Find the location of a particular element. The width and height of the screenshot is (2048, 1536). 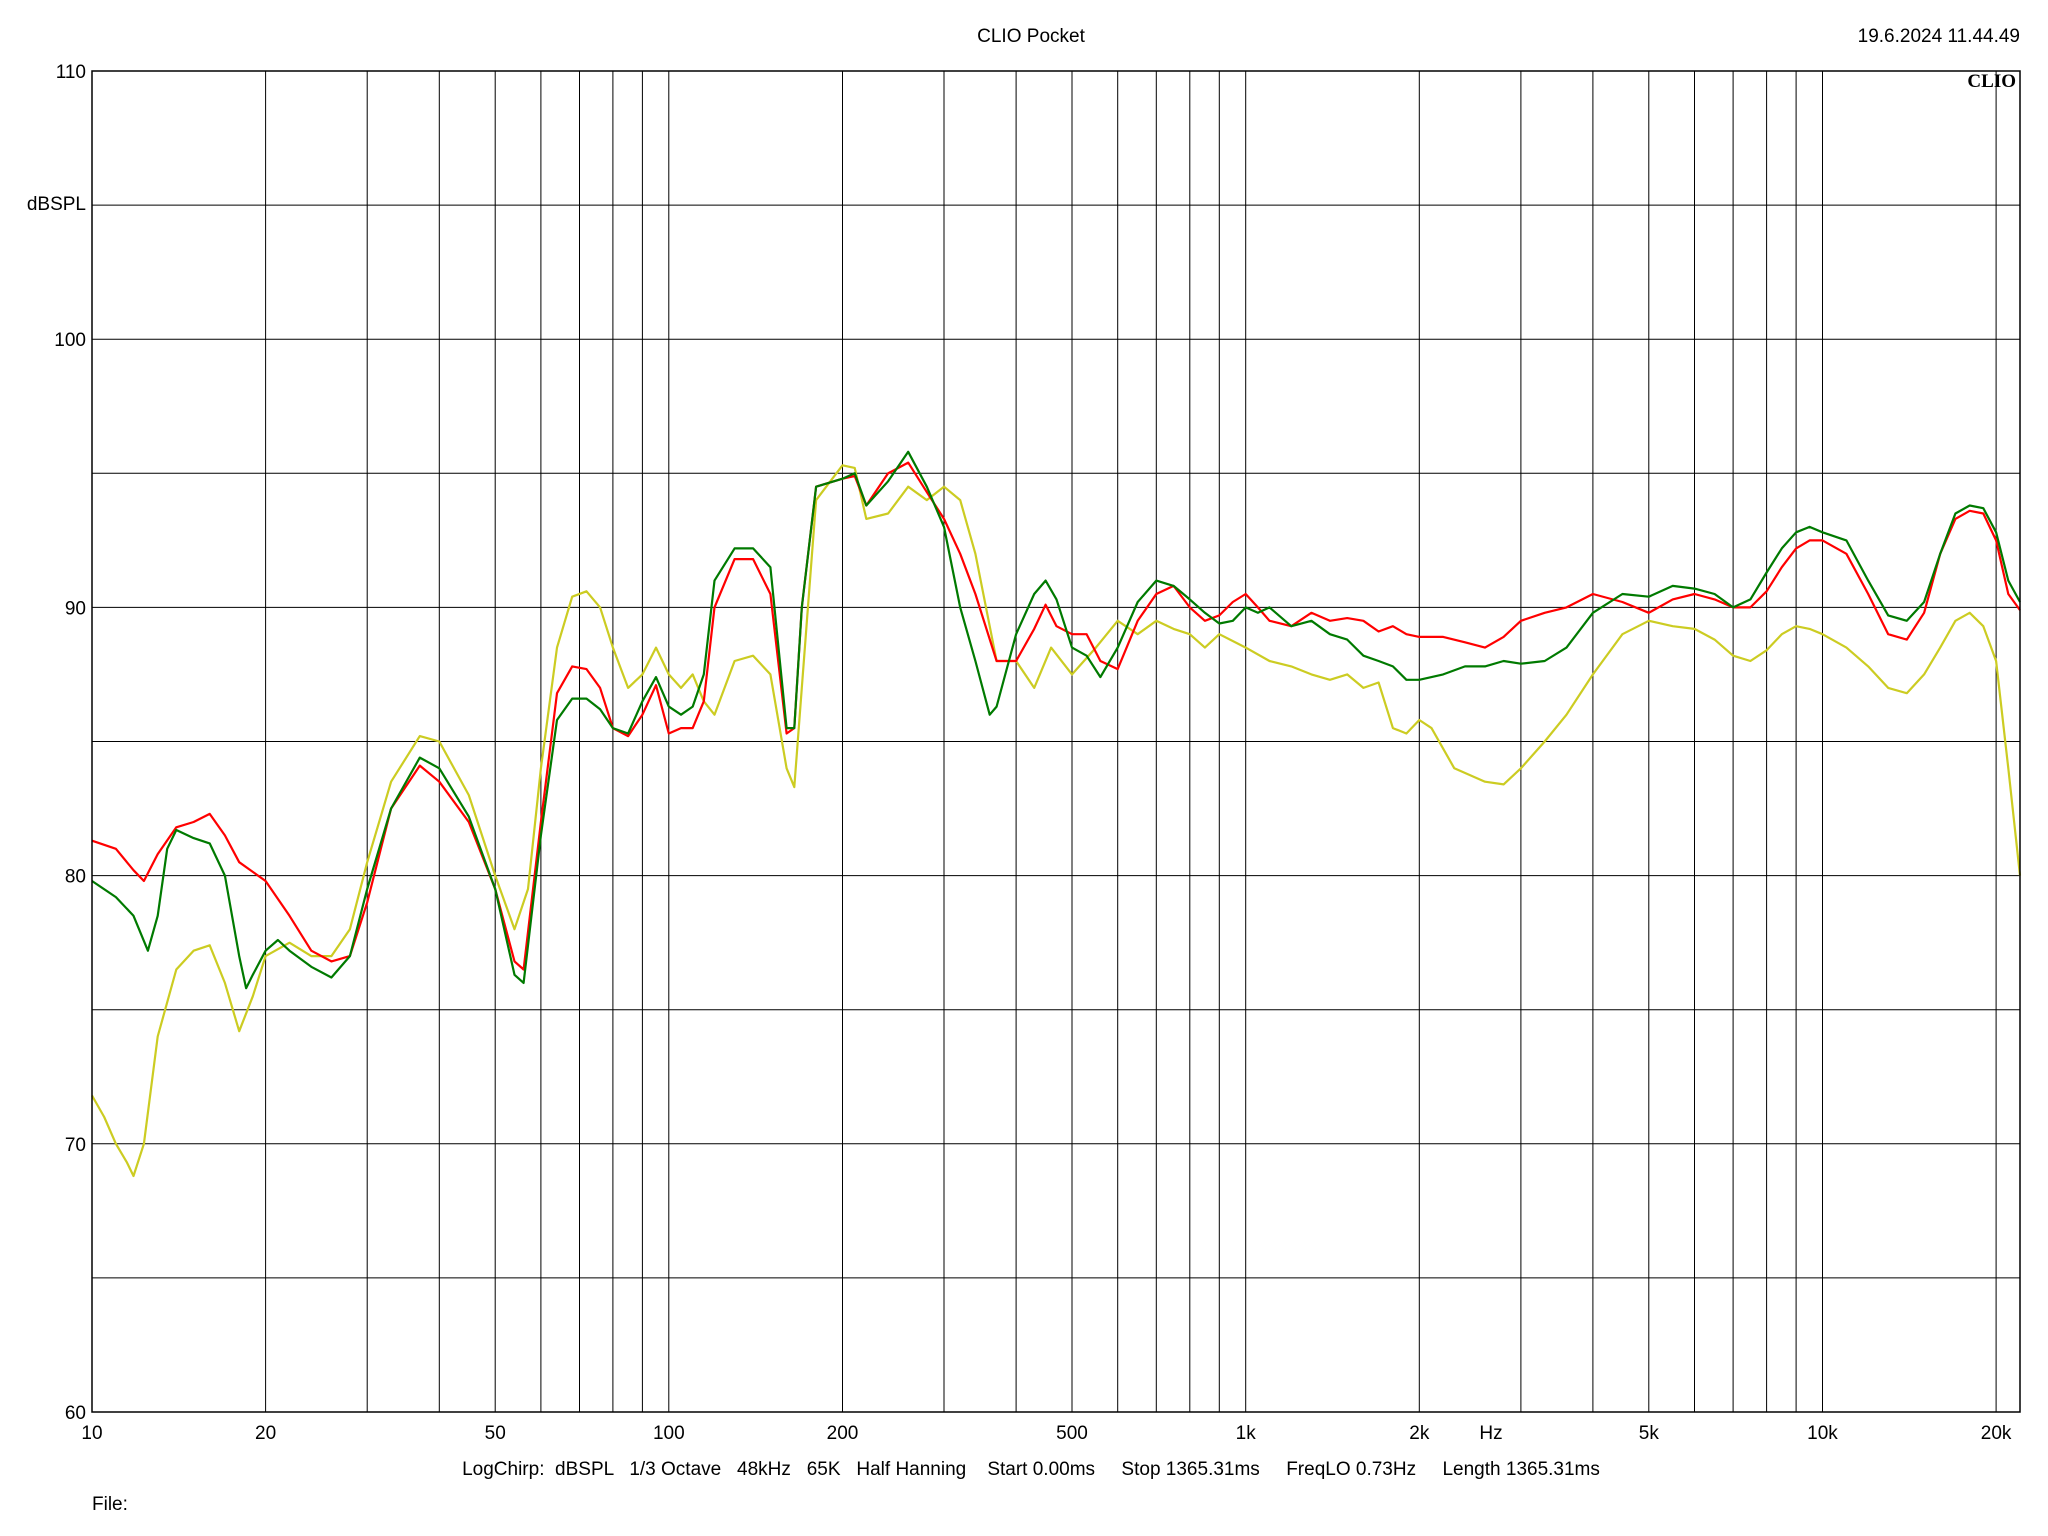

x-tick-label: 20k is located at coordinates (1996, 1433).